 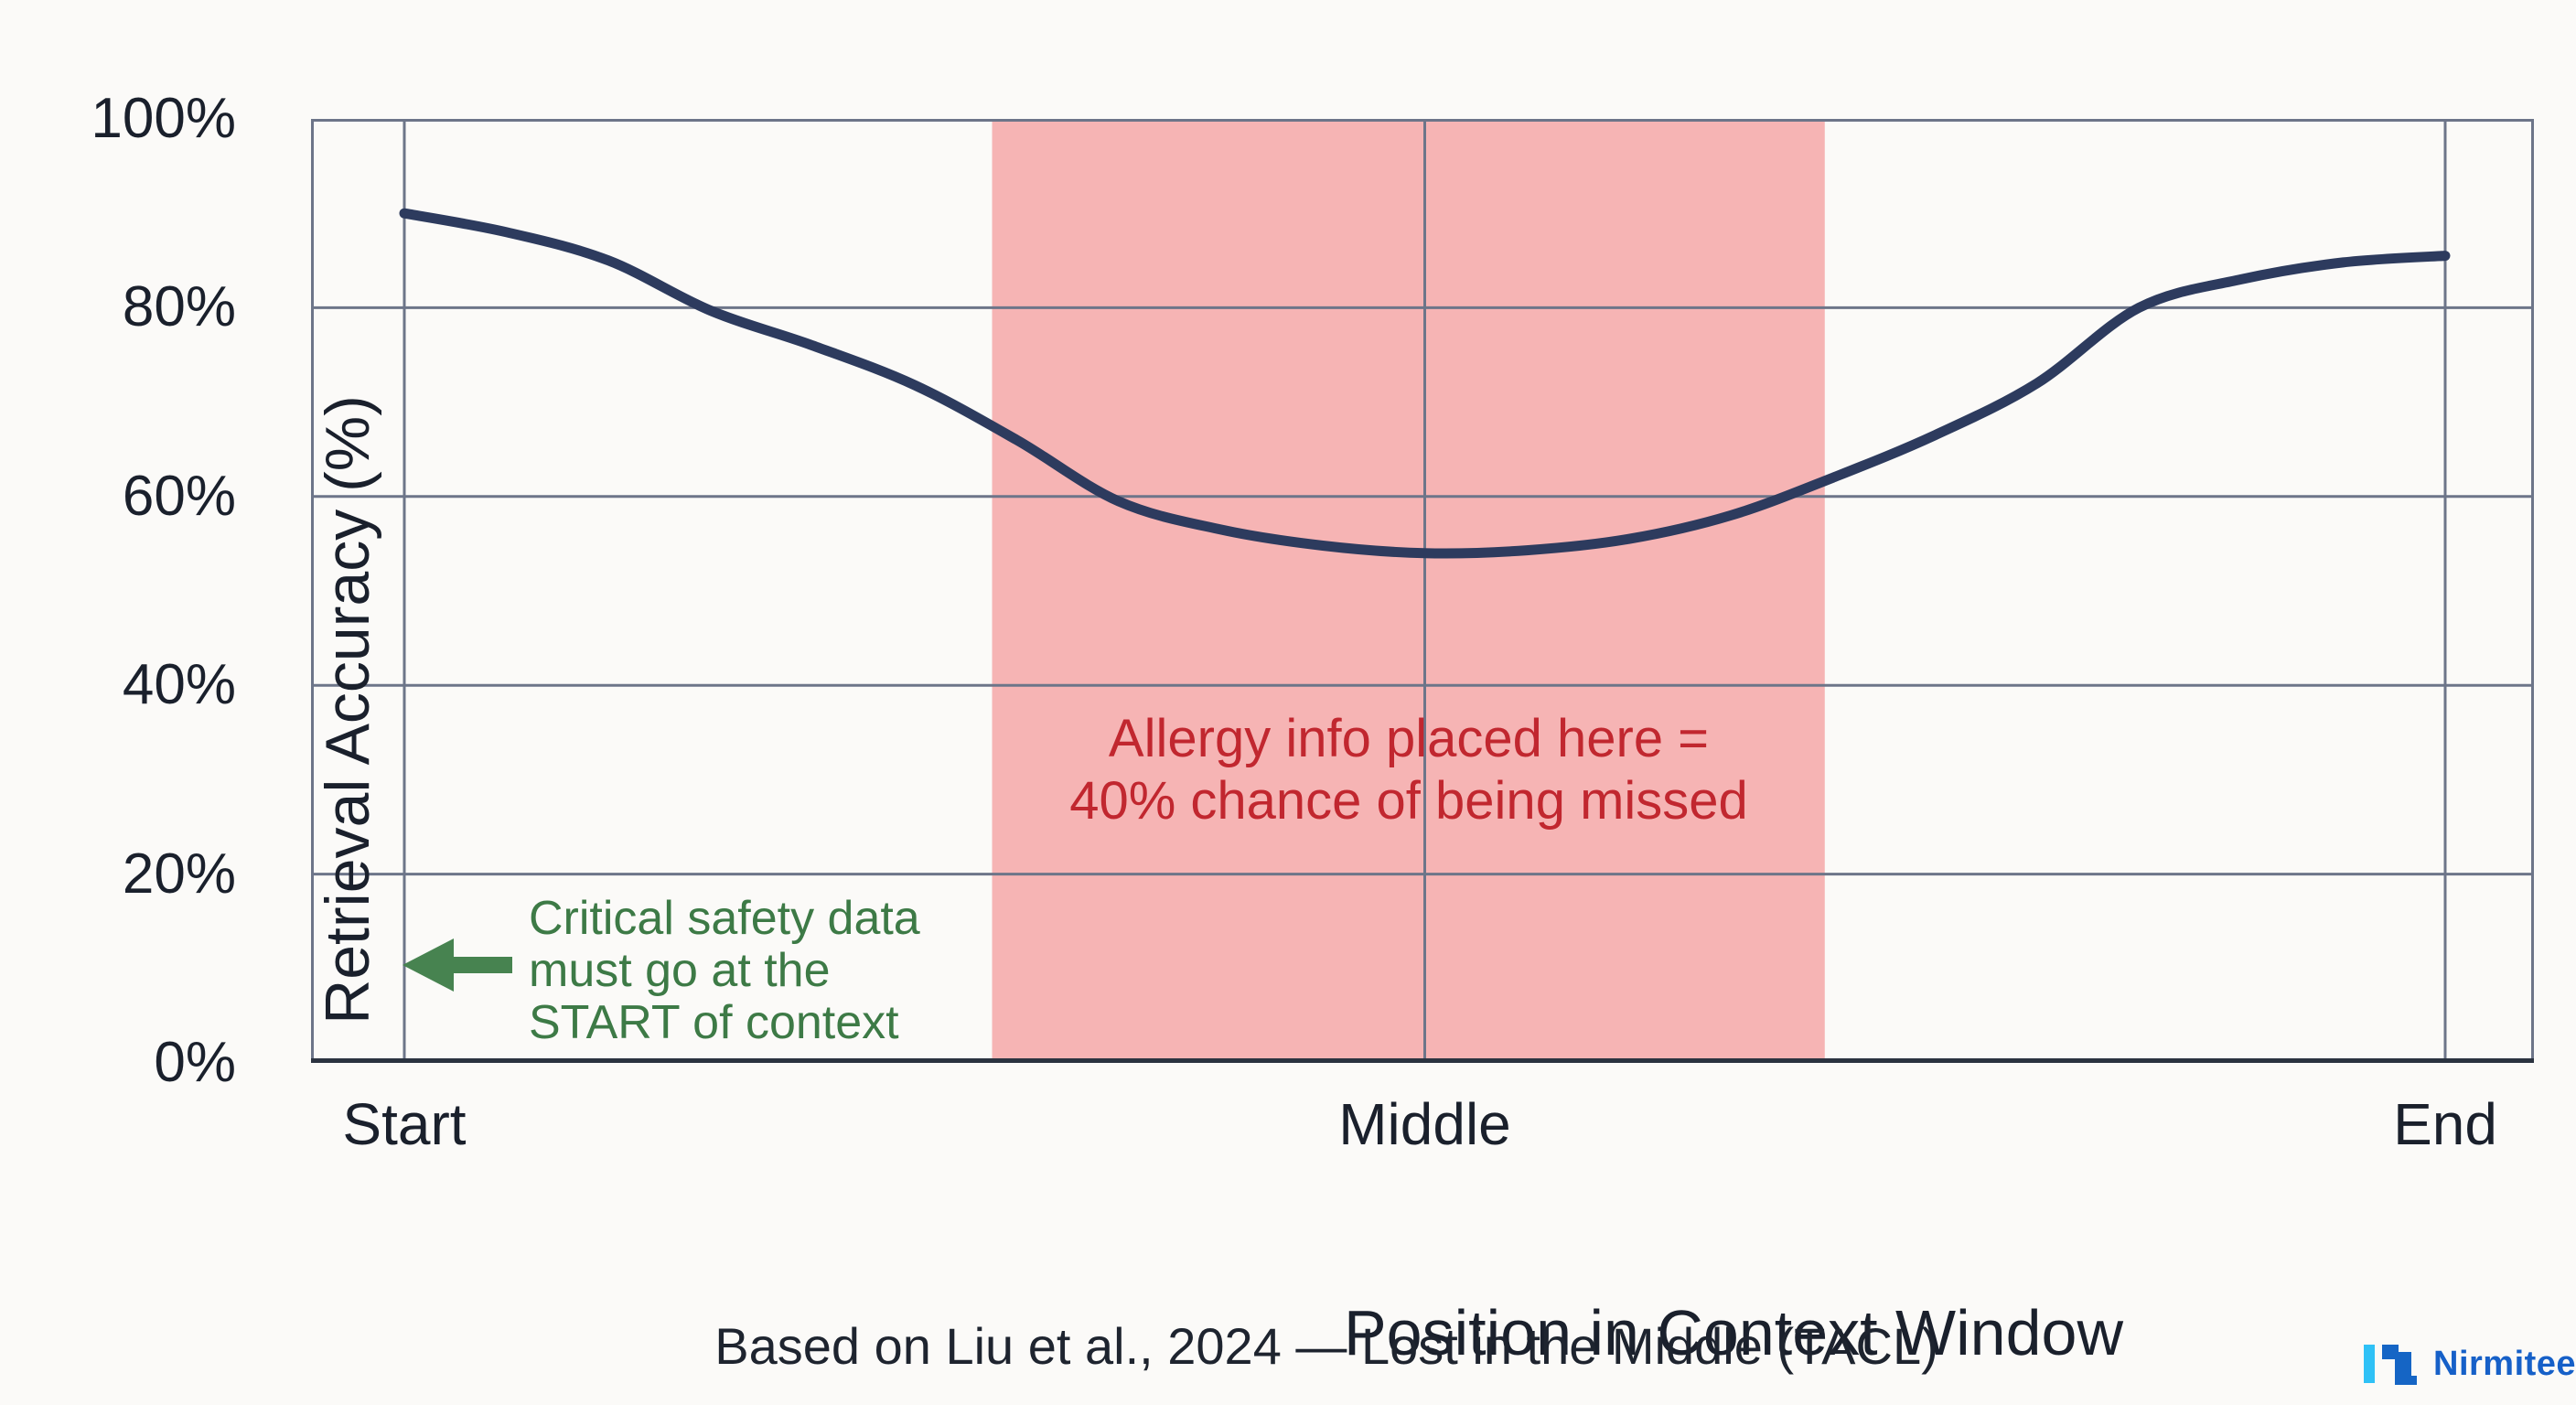 What do you see at coordinates (724, 919) in the screenshot?
I see `safety-annotation-line1: Critical safety data` at bounding box center [724, 919].